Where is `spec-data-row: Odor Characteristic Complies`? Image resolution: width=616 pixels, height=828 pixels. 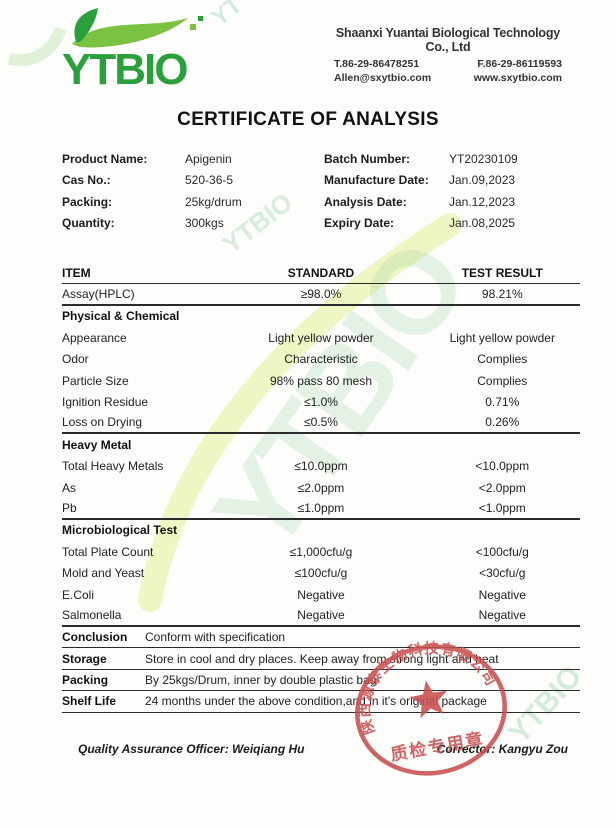
spec-data-row: Odor Characteristic Complies is located at coordinates (321, 359).